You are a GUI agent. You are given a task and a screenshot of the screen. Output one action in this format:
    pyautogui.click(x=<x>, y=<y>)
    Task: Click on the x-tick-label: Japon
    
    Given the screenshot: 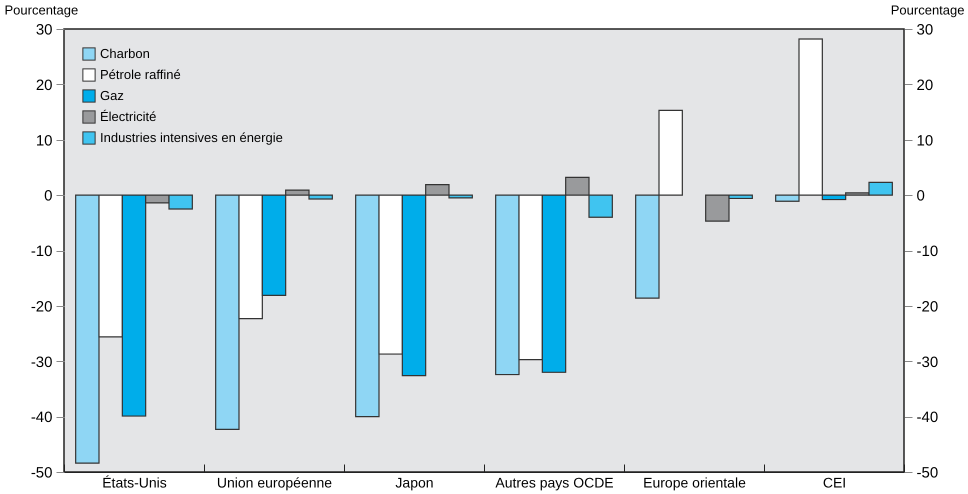 What is the action you would take?
    pyautogui.click(x=414, y=482)
    